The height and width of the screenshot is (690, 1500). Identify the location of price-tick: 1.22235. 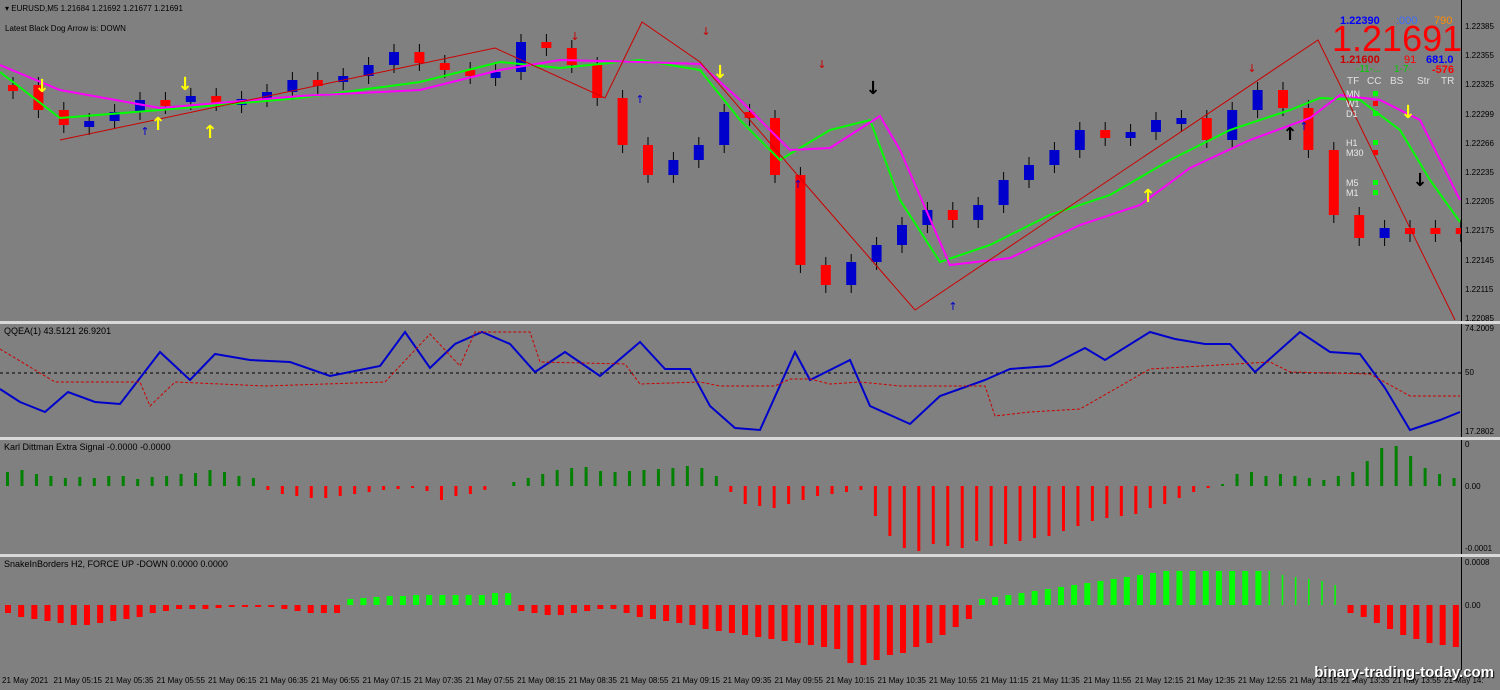
(1479, 172).